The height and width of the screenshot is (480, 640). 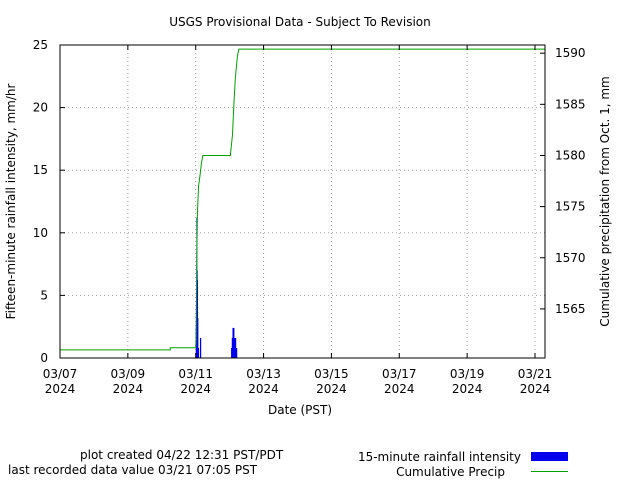 I want to click on legend-intensity-label: 15-minute rainfall intensity, so click(x=439, y=457).